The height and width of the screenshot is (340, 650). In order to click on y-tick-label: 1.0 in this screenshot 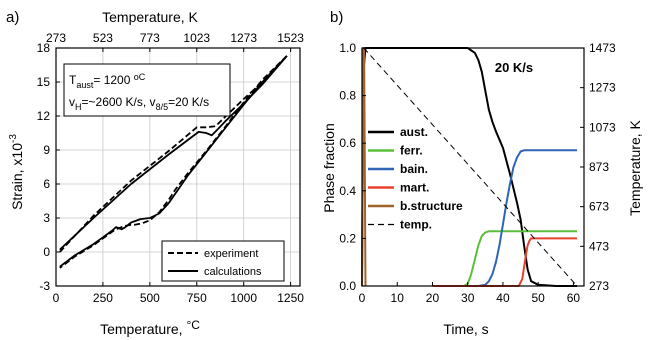, I will do `click(347, 48)`.